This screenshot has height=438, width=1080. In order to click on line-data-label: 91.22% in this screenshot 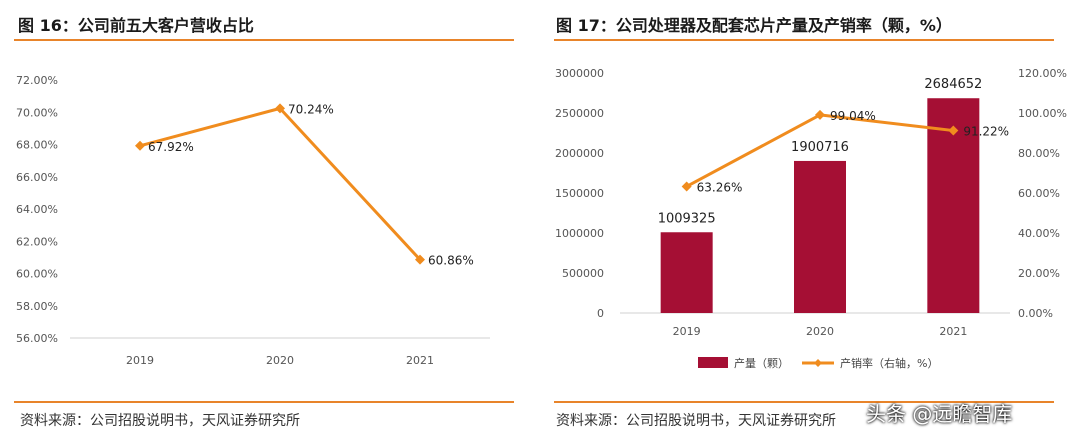, I will do `click(986, 132)`.